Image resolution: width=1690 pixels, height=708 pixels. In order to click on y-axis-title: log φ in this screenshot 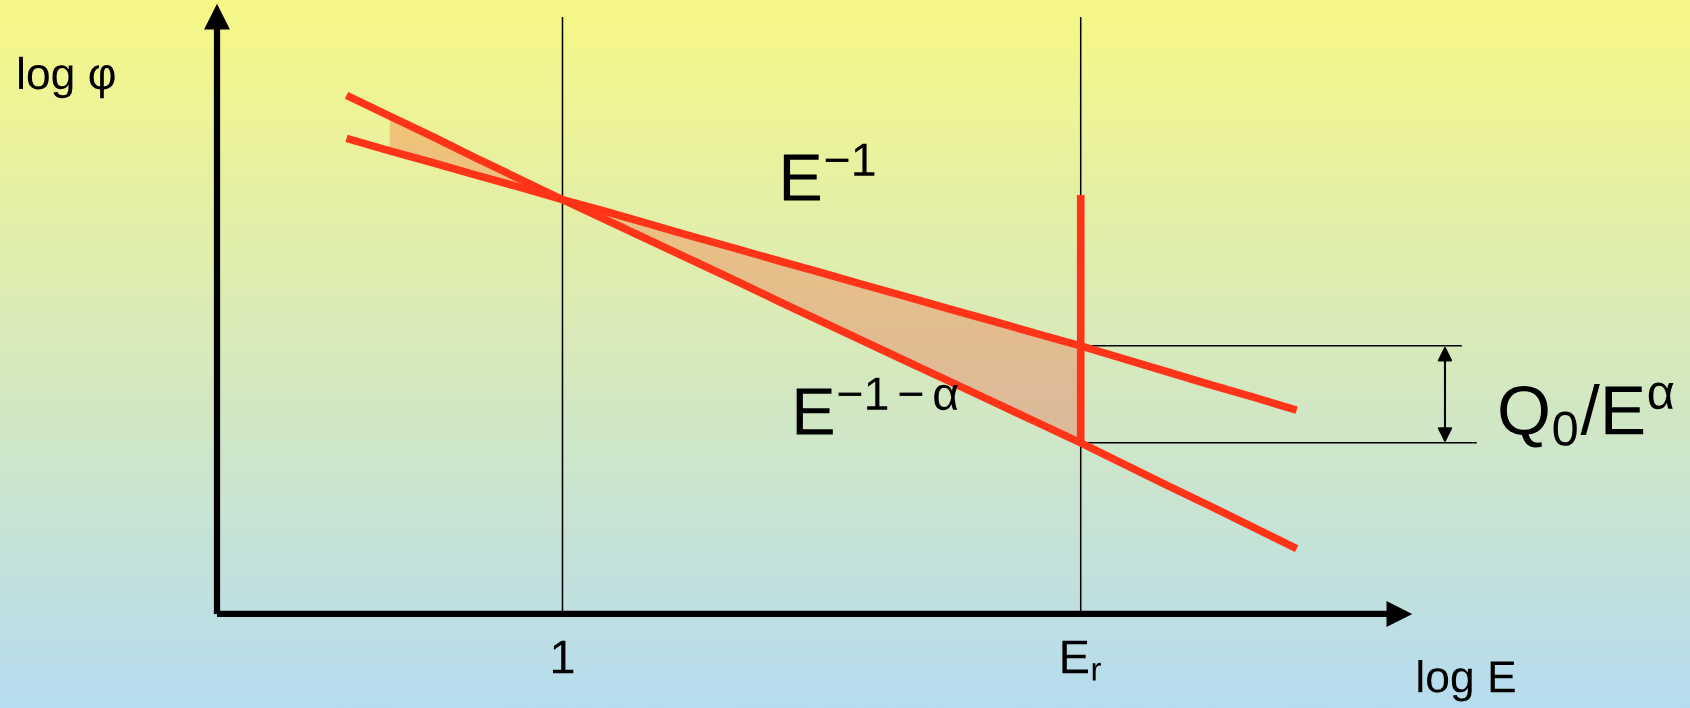, I will do `click(67, 77)`.